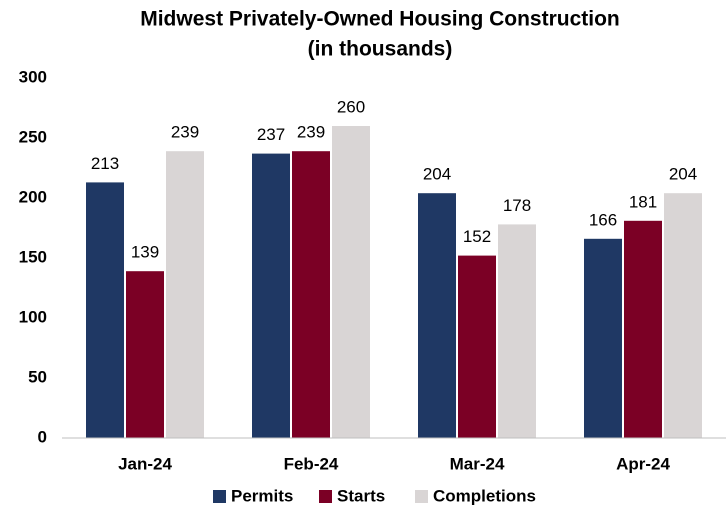 The width and height of the screenshot is (727, 512). Describe the element at coordinates (33, 136) in the screenshot. I see `y-tick-label: 250` at that location.